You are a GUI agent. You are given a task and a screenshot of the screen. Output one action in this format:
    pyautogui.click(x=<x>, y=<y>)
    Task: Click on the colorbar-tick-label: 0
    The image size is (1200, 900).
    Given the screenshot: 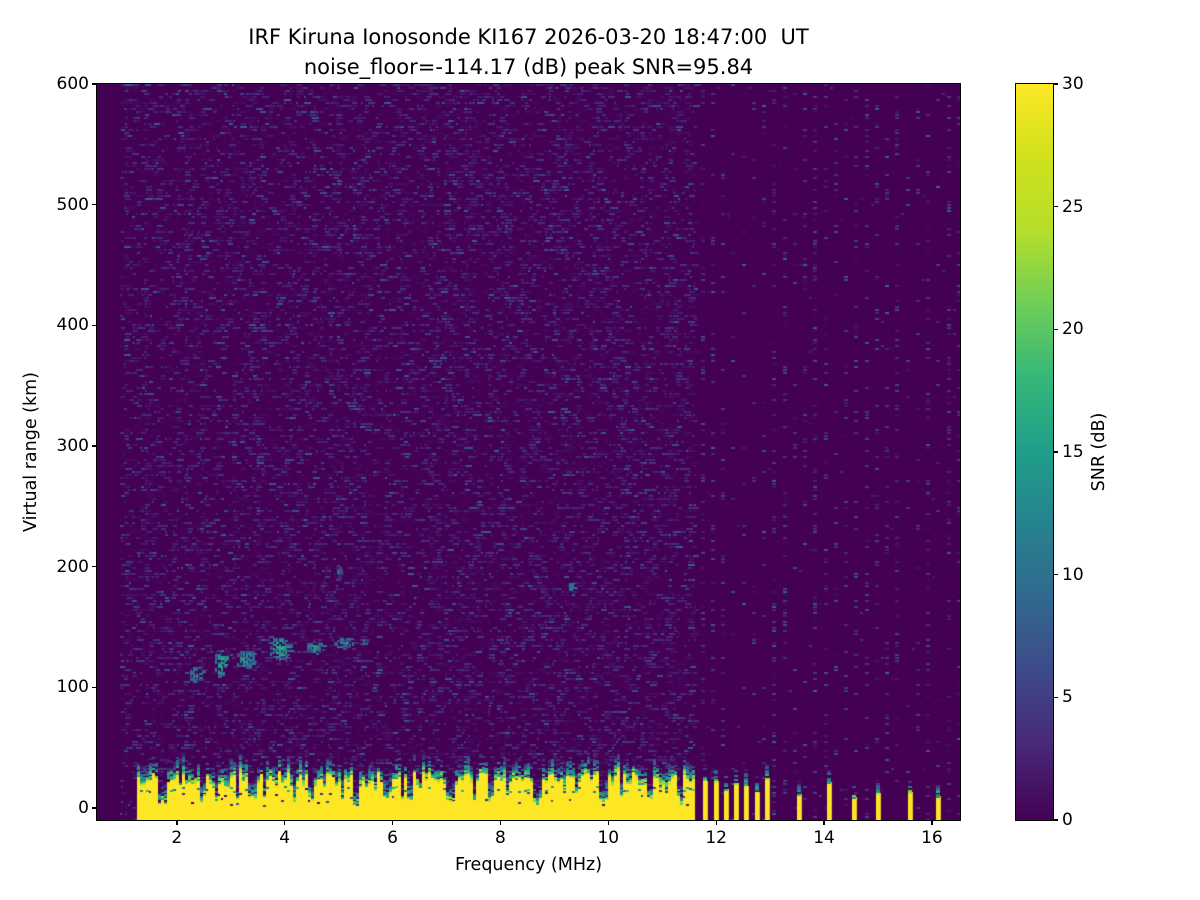 What is the action you would take?
    pyautogui.click(x=1067, y=820)
    